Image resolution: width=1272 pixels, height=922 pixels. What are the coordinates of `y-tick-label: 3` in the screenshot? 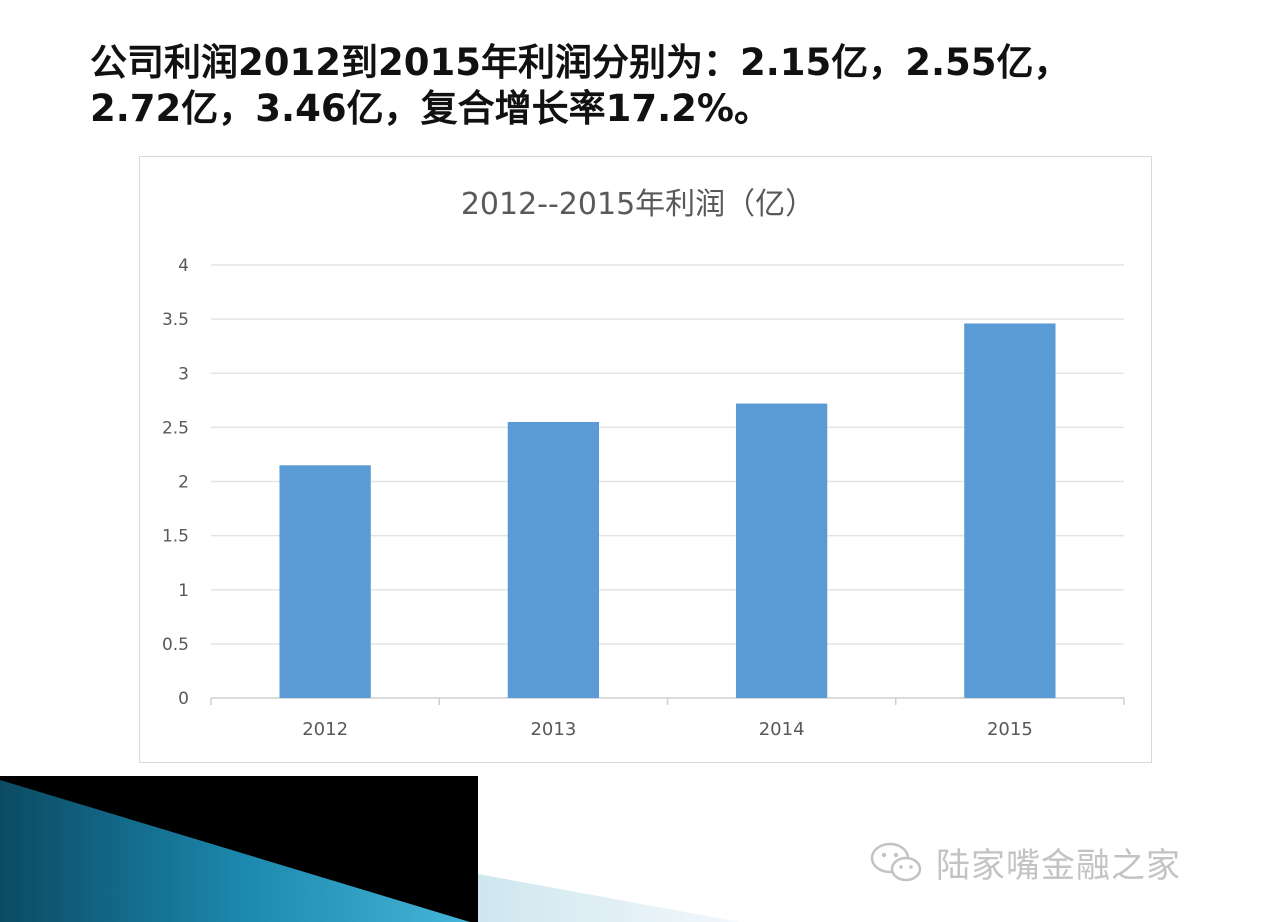 It's located at (183, 374).